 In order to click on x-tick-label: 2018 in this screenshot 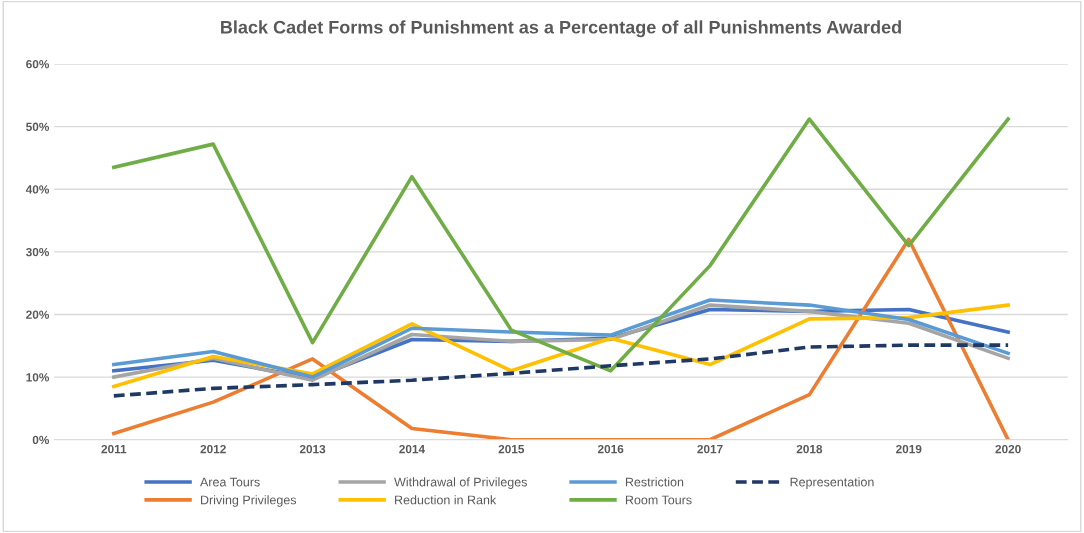, I will do `click(809, 449)`.